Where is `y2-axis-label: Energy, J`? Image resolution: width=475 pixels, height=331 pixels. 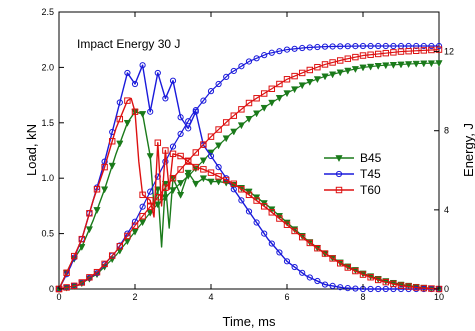 y2-axis-label: Energy, J is located at coordinates (468, 150).